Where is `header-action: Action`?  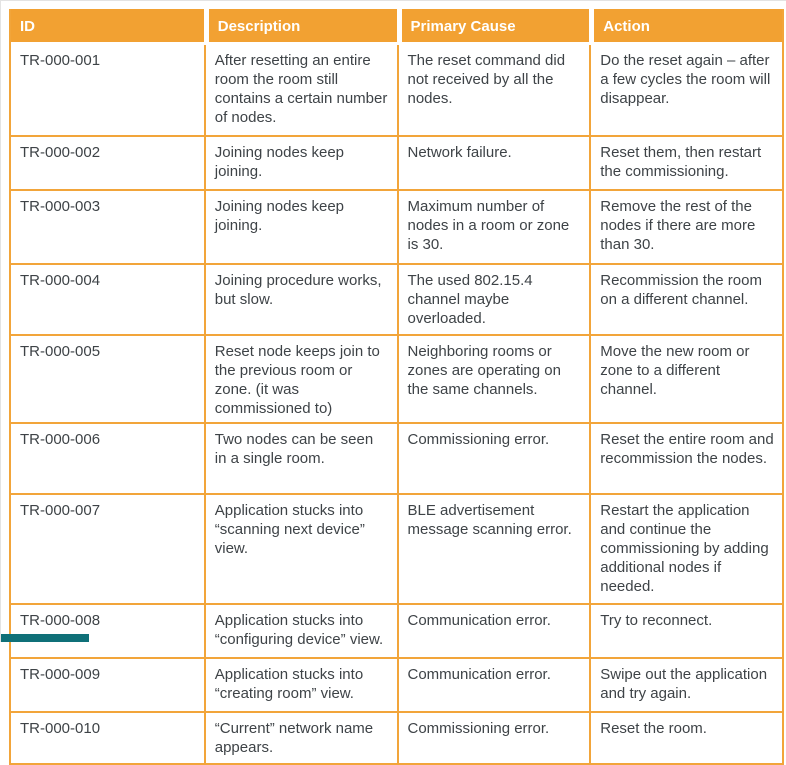 header-action: Action is located at coordinates (685, 27).